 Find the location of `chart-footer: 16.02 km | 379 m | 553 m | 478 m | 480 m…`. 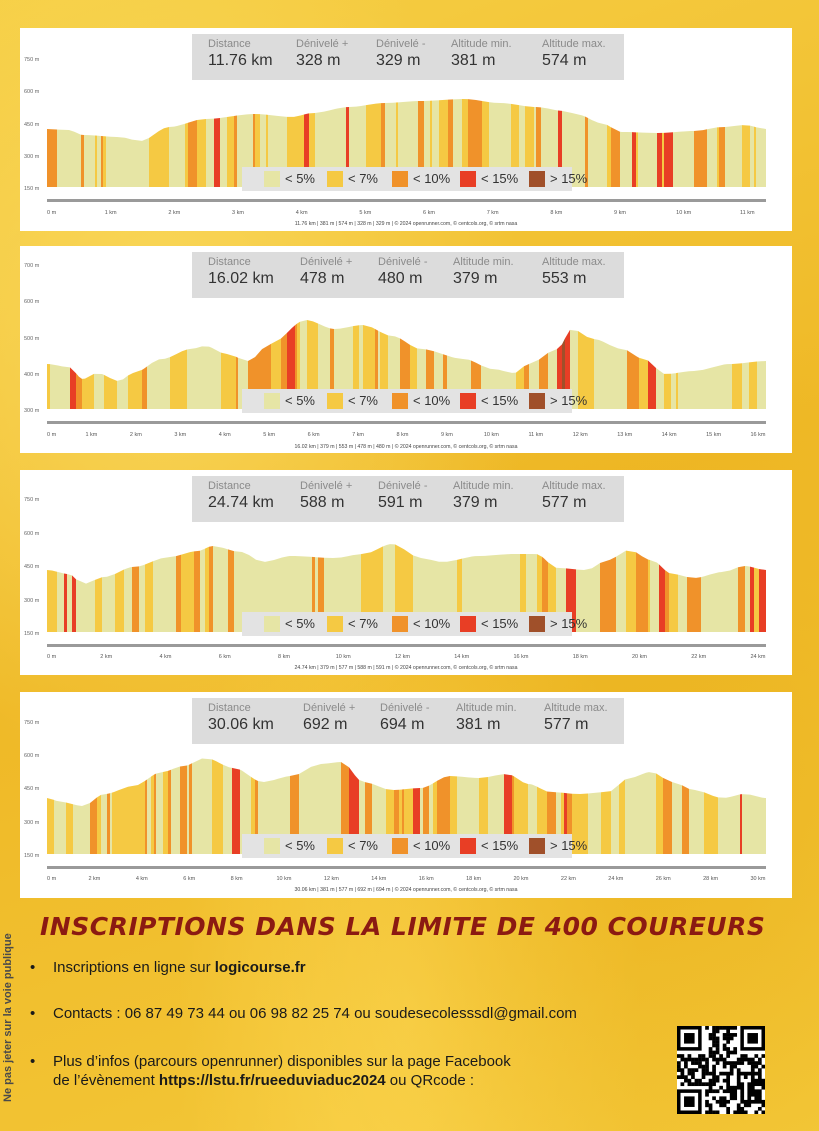

chart-footer: 16.02 km | 379 m | 553 m | 478 m | 480 m… is located at coordinates (406, 446).